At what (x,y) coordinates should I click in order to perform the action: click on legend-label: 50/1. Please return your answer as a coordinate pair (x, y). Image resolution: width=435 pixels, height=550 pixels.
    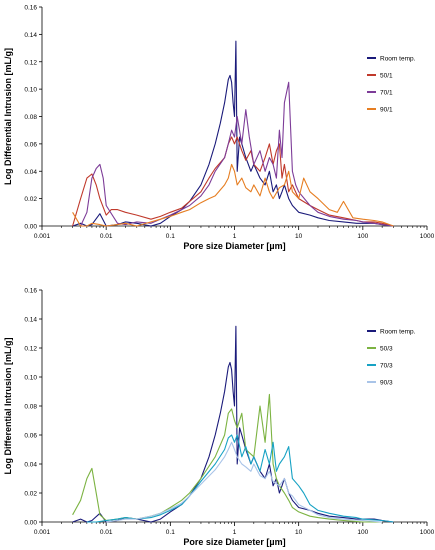
    Looking at the image, I should click on (386, 76).